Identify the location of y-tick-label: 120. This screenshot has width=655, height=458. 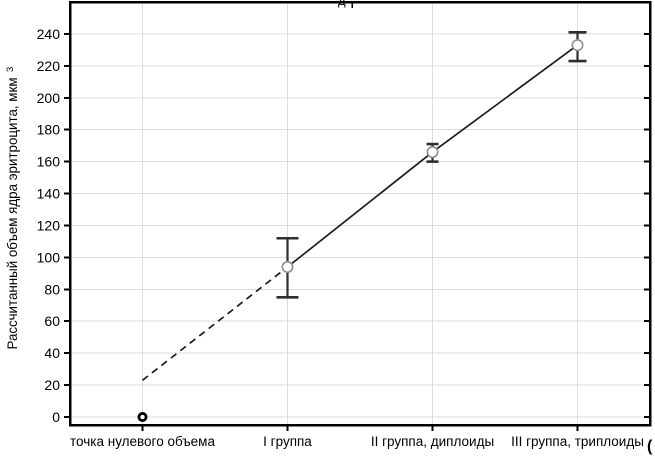
(49, 225).